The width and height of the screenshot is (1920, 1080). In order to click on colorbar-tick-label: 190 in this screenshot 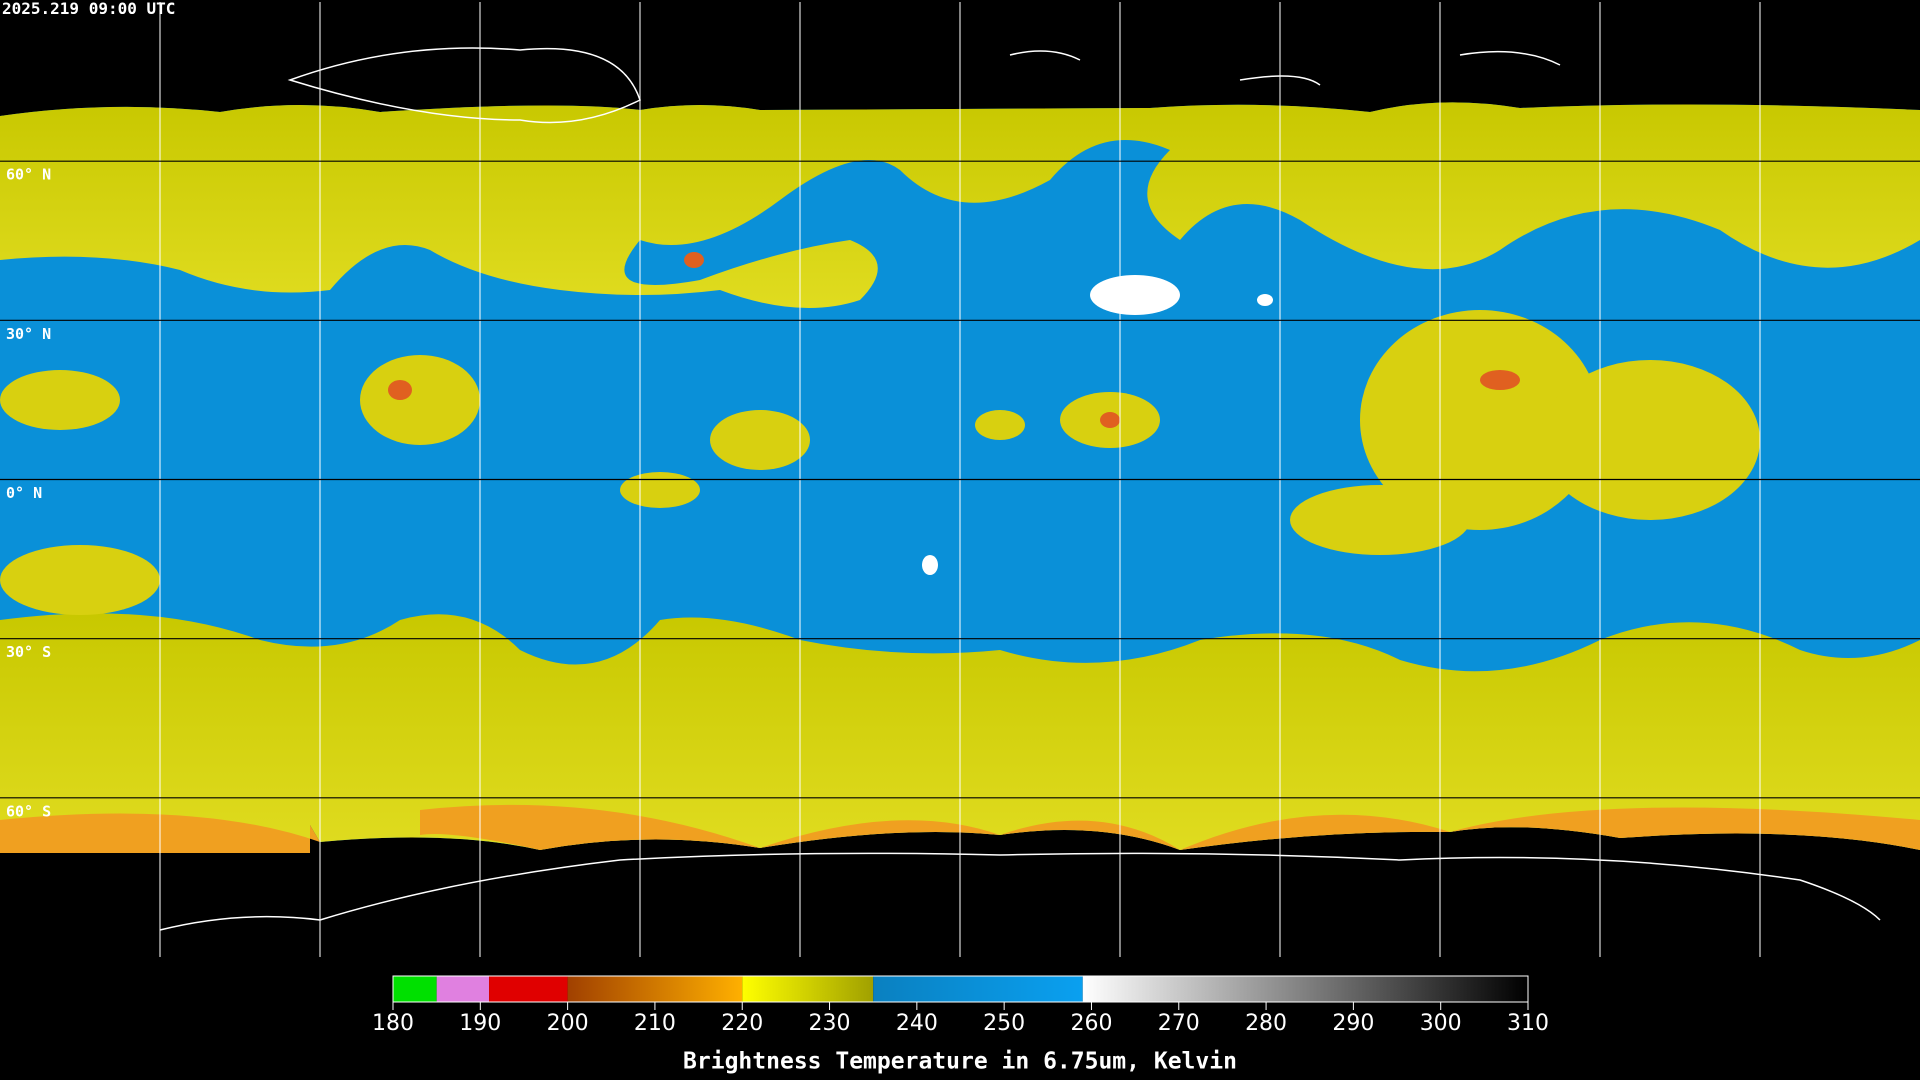, I will do `click(480, 1023)`.